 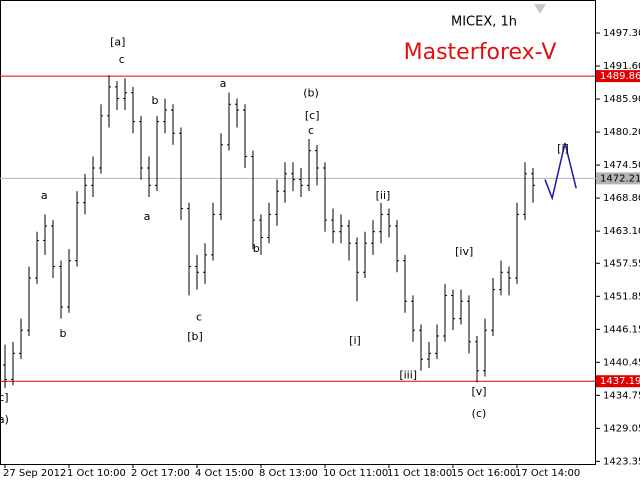 What do you see at coordinates (34, 473) in the screenshot?
I see `x-tick-label: 27 Sep 2012` at bounding box center [34, 473].